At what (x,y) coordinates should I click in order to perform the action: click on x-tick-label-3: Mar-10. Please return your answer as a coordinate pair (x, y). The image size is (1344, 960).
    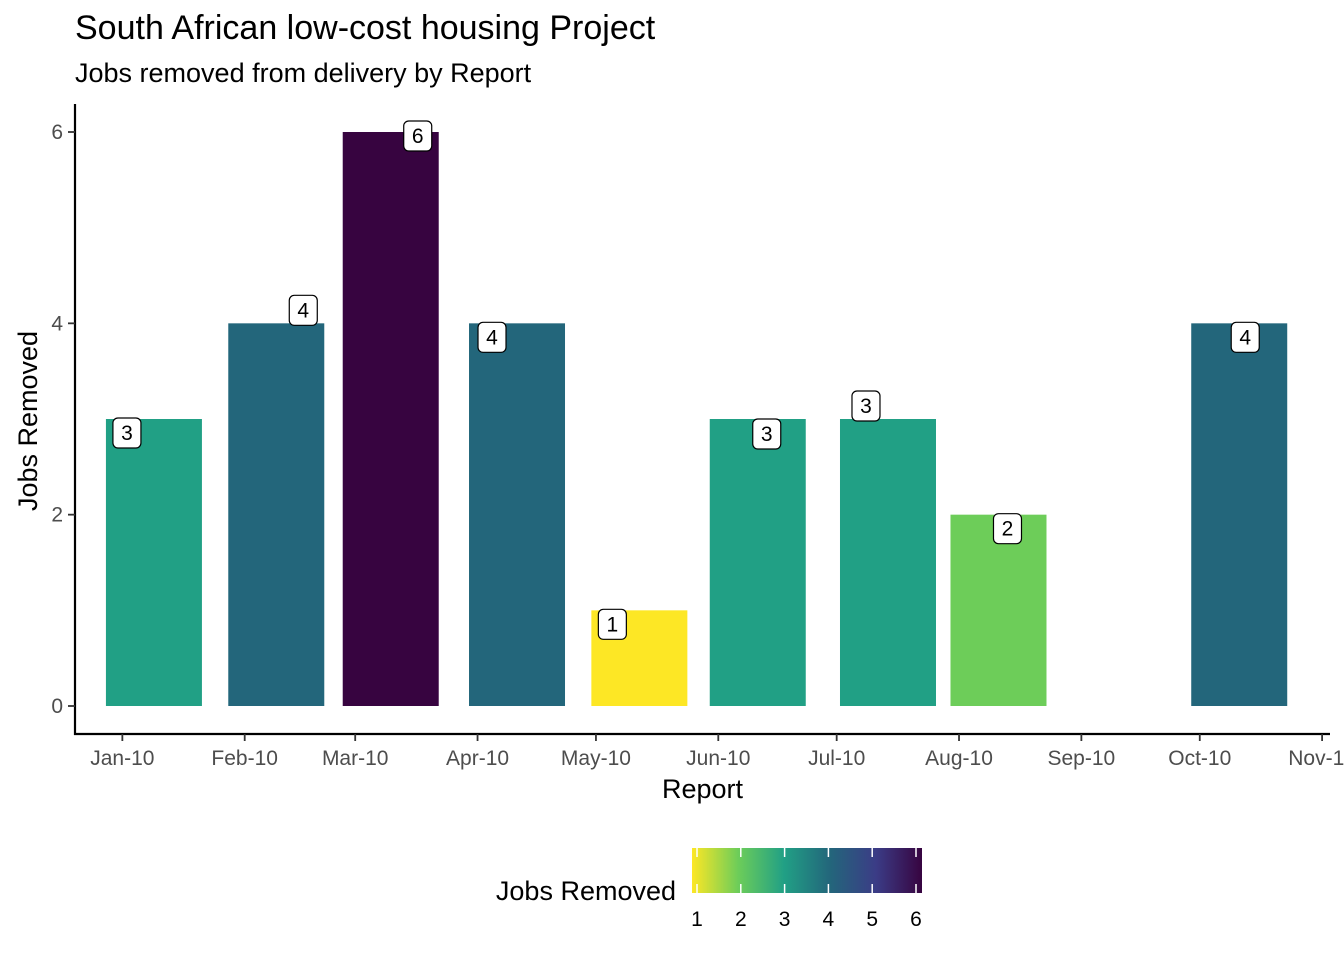
    Looking at the image, I should click on (355, 758).